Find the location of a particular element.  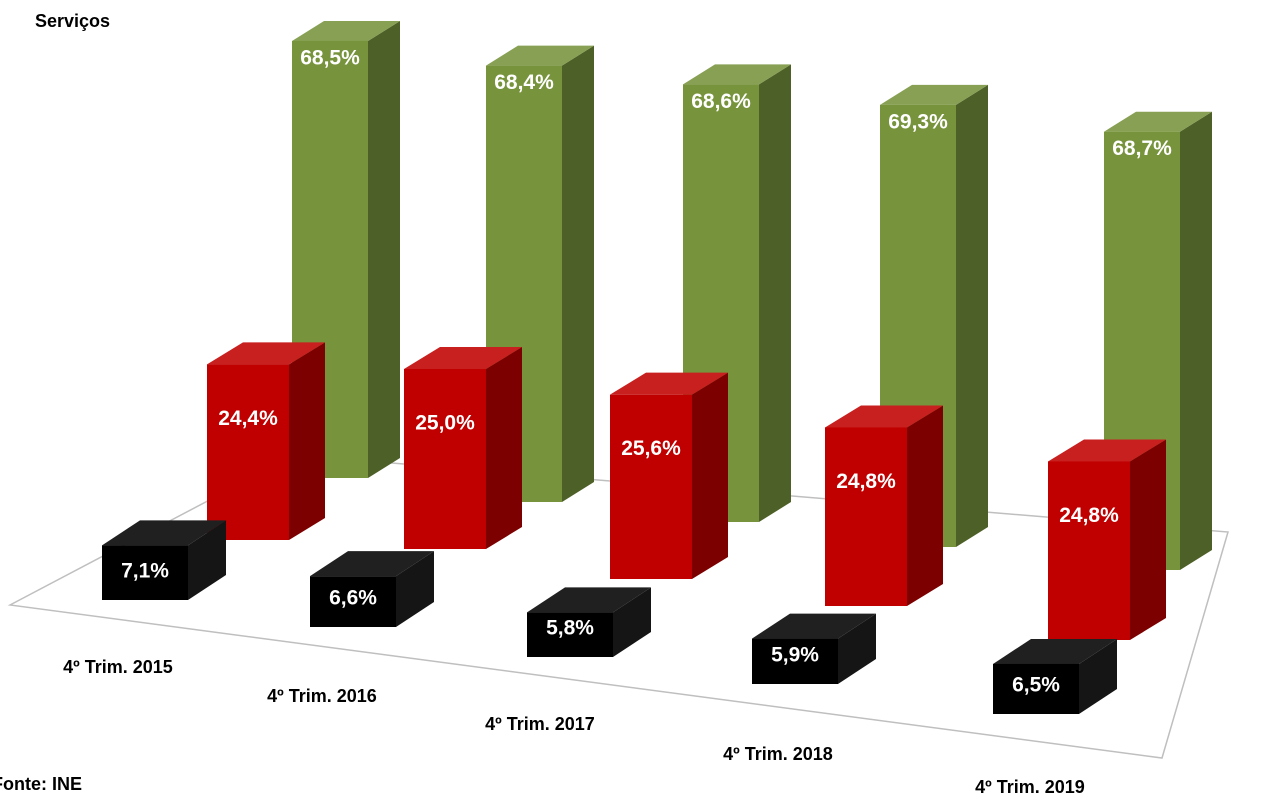

value-label: 68,4% is located at coordinates (524, 82).